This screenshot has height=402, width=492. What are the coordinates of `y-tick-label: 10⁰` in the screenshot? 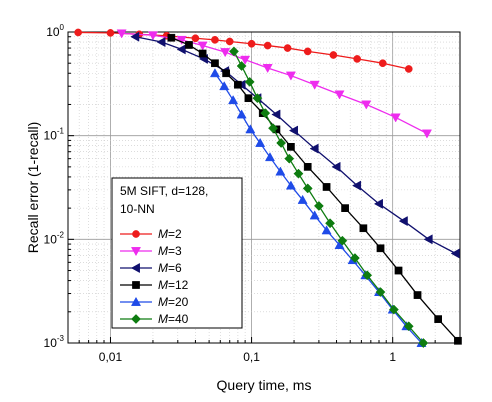 It's located at (55, 31).